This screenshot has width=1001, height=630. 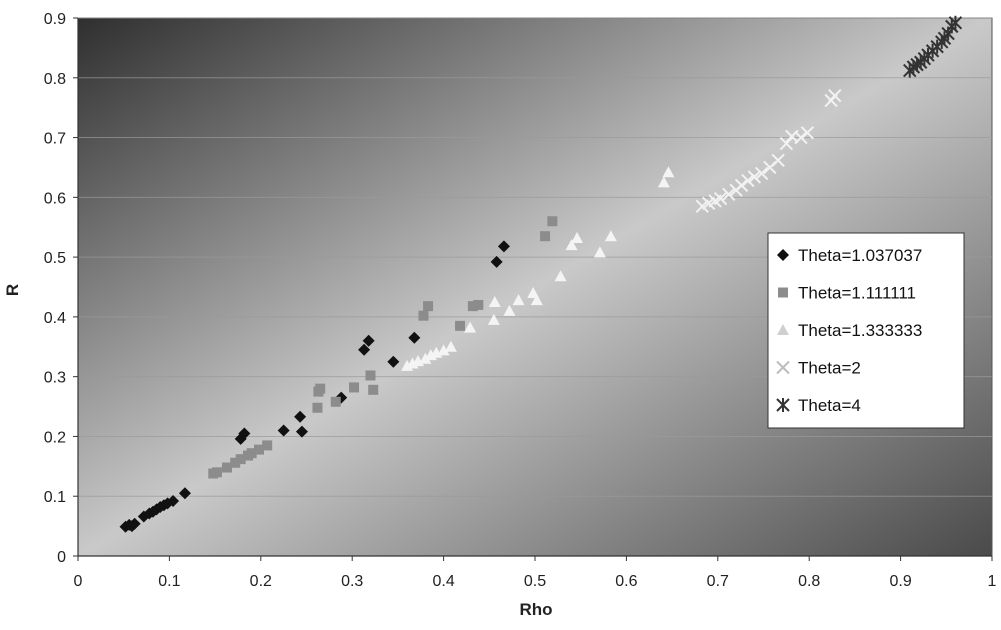 What do you see at coordinates (718, 581) in the screenshot?
I see `x-tick-label: 0.7` at bounding box center [718, 581].